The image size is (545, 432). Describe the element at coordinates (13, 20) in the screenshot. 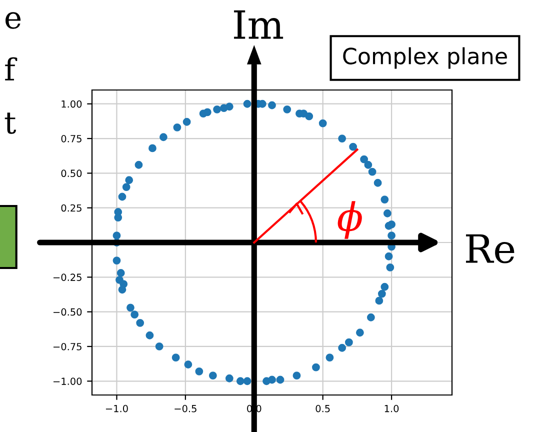

I see `text: e` at that location.